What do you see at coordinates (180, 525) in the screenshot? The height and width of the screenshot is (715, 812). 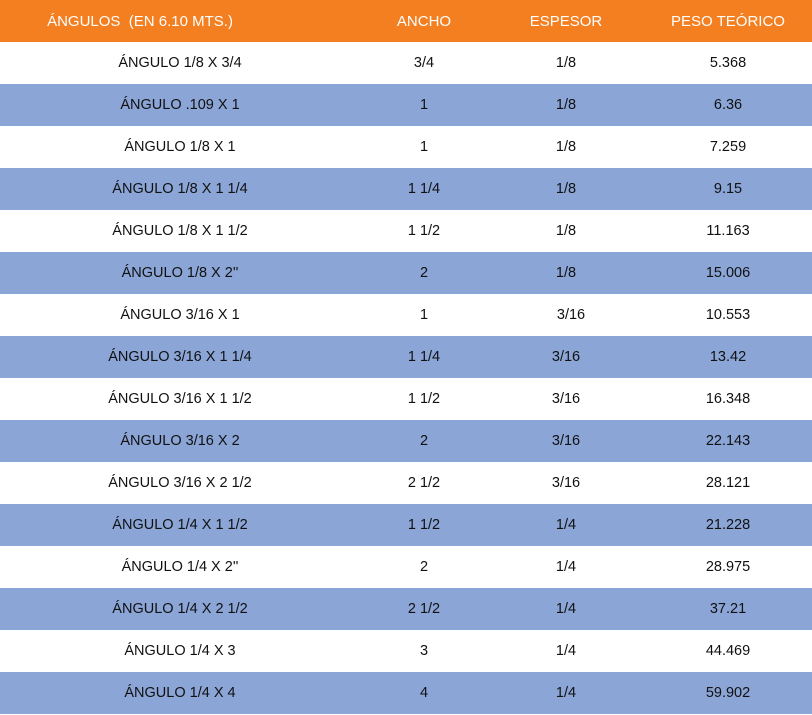 I see `cell-angulo: ÁNGULO 1/4 X 1 1/2` at bounding box center [180, 525].